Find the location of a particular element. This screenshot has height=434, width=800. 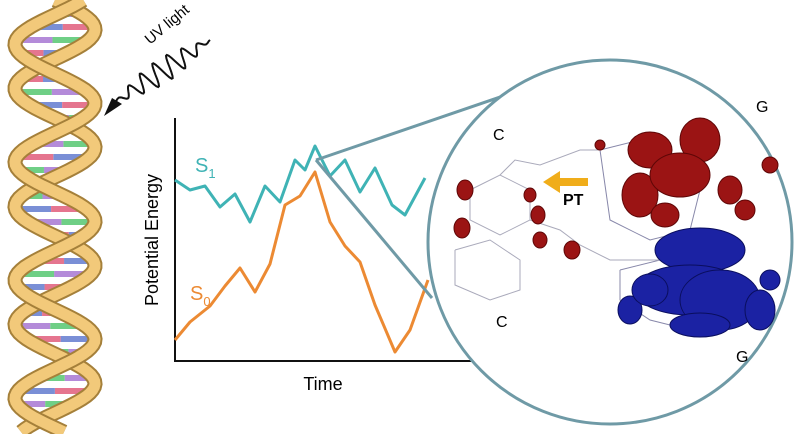

pt-label: PT is located at coordinates (573, 200).